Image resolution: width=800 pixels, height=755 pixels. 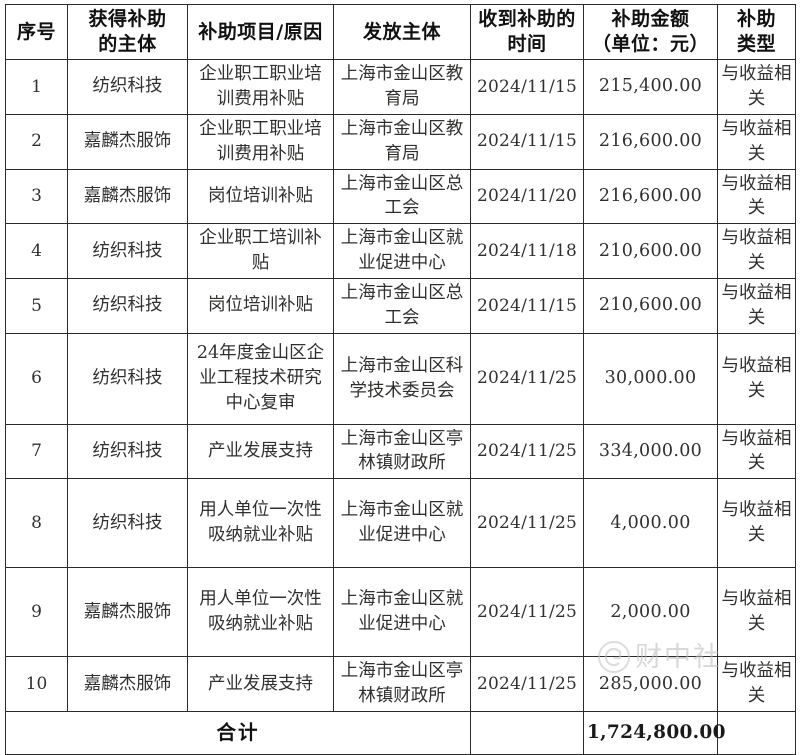 I want to click on table-footer: 合计 1,724,800.00, so click(x=400, y=732).